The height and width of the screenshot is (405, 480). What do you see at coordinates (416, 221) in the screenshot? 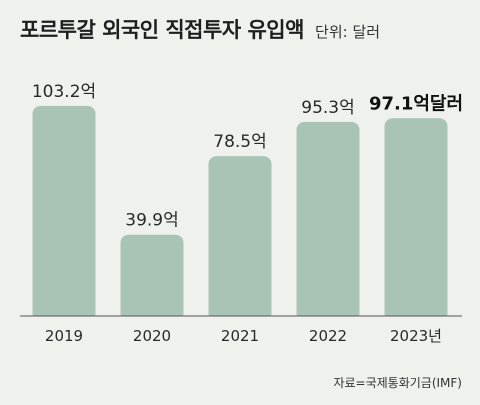
I see `bar-2023년` at bounding box center [416, 221].